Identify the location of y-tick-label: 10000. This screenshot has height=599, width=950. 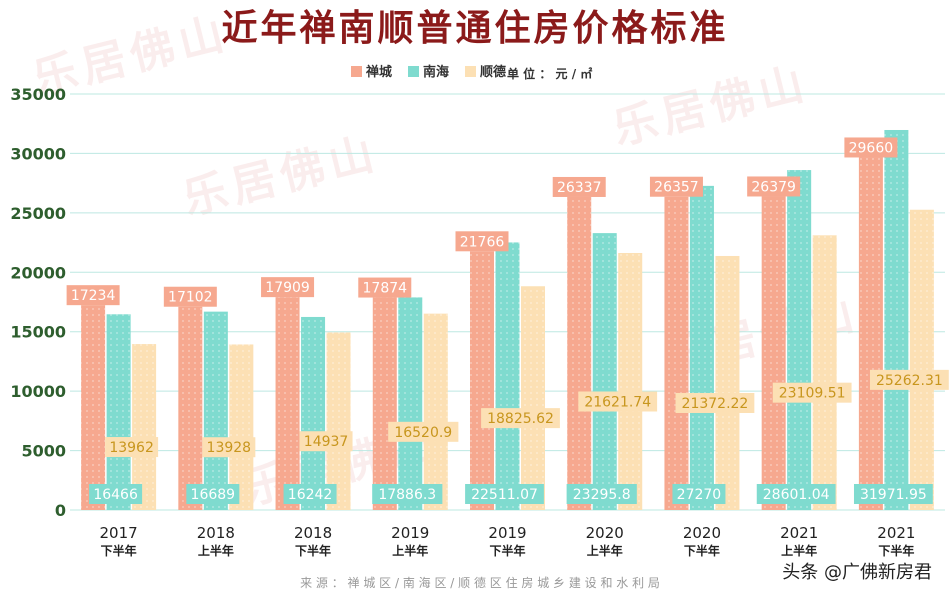
(38, 391).